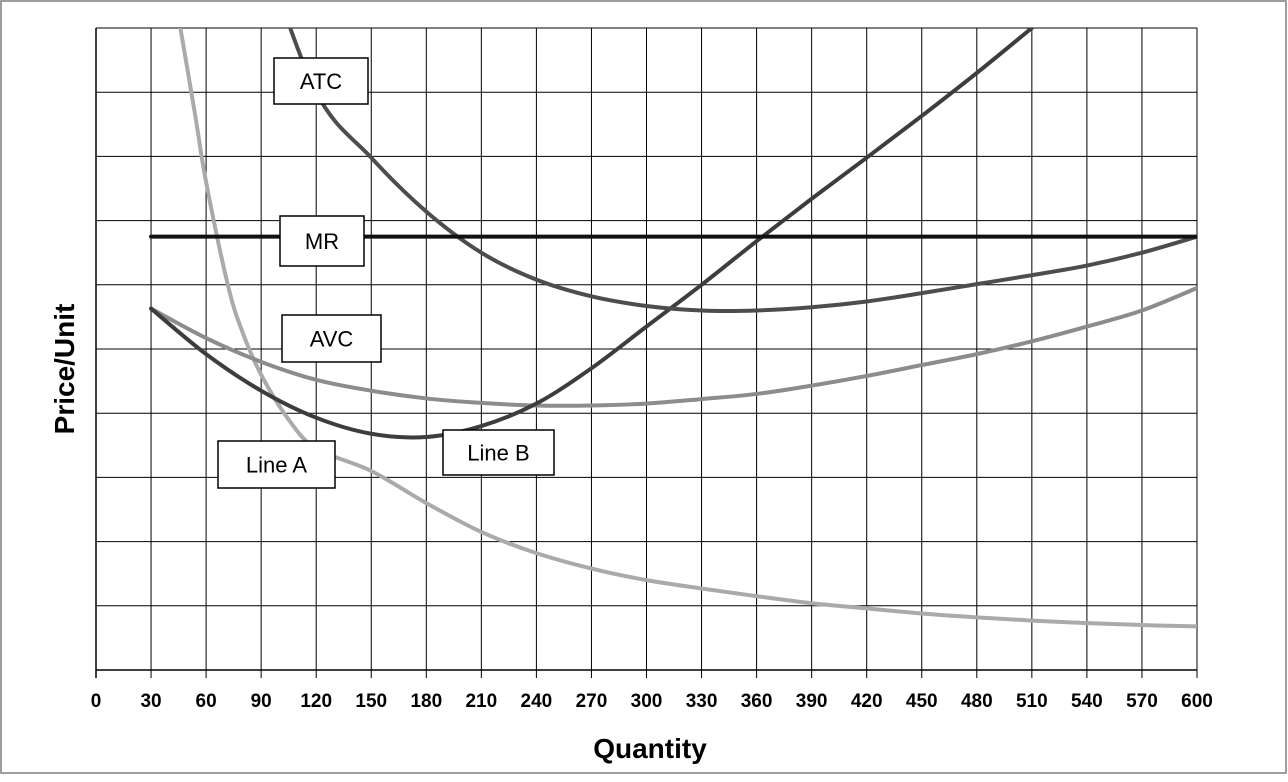 This screenshot has width=1288, height=782. I want to click on y-axis-title: Price/Unit, so click(64, 369).